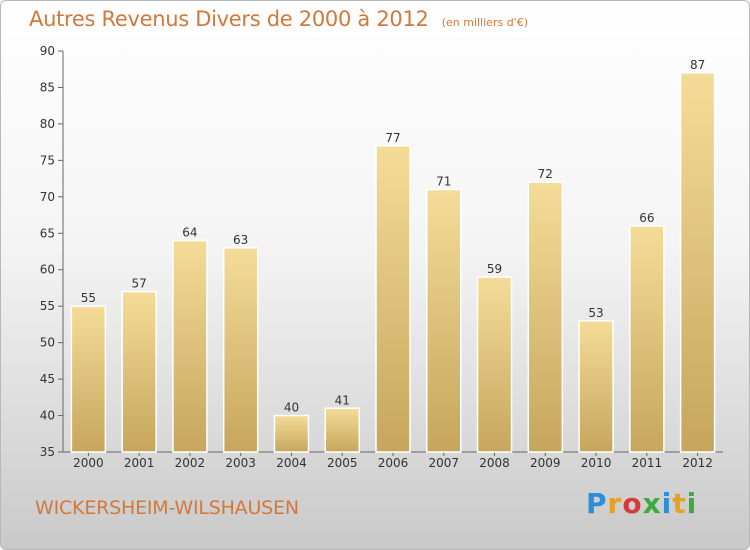  I want to click on x-tick-label-2008: 2008, so click(494, 463).